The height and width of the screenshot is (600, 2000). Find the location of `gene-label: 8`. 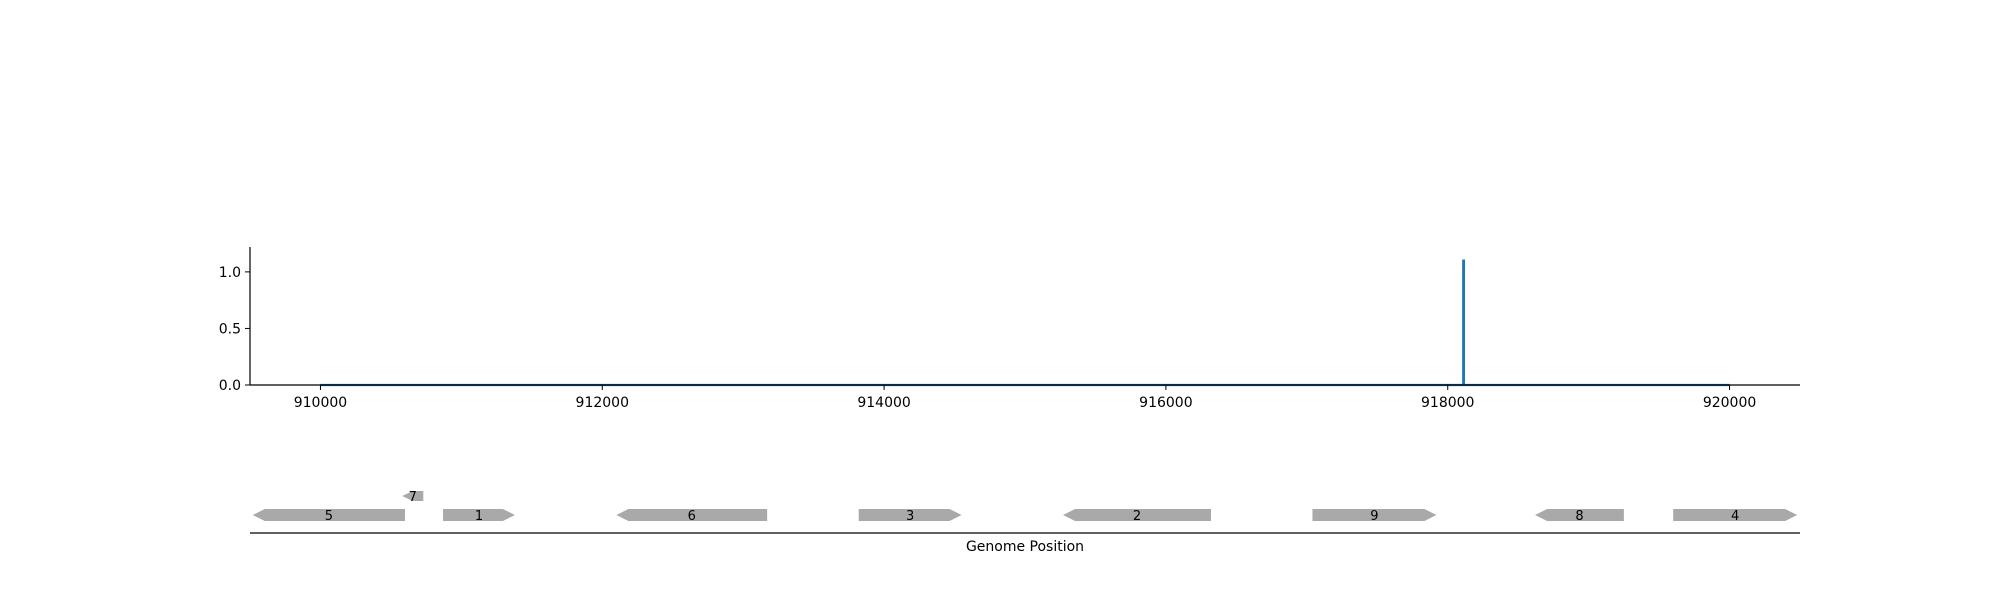

gene-label: 8 is located at coordinates (1579, 516).